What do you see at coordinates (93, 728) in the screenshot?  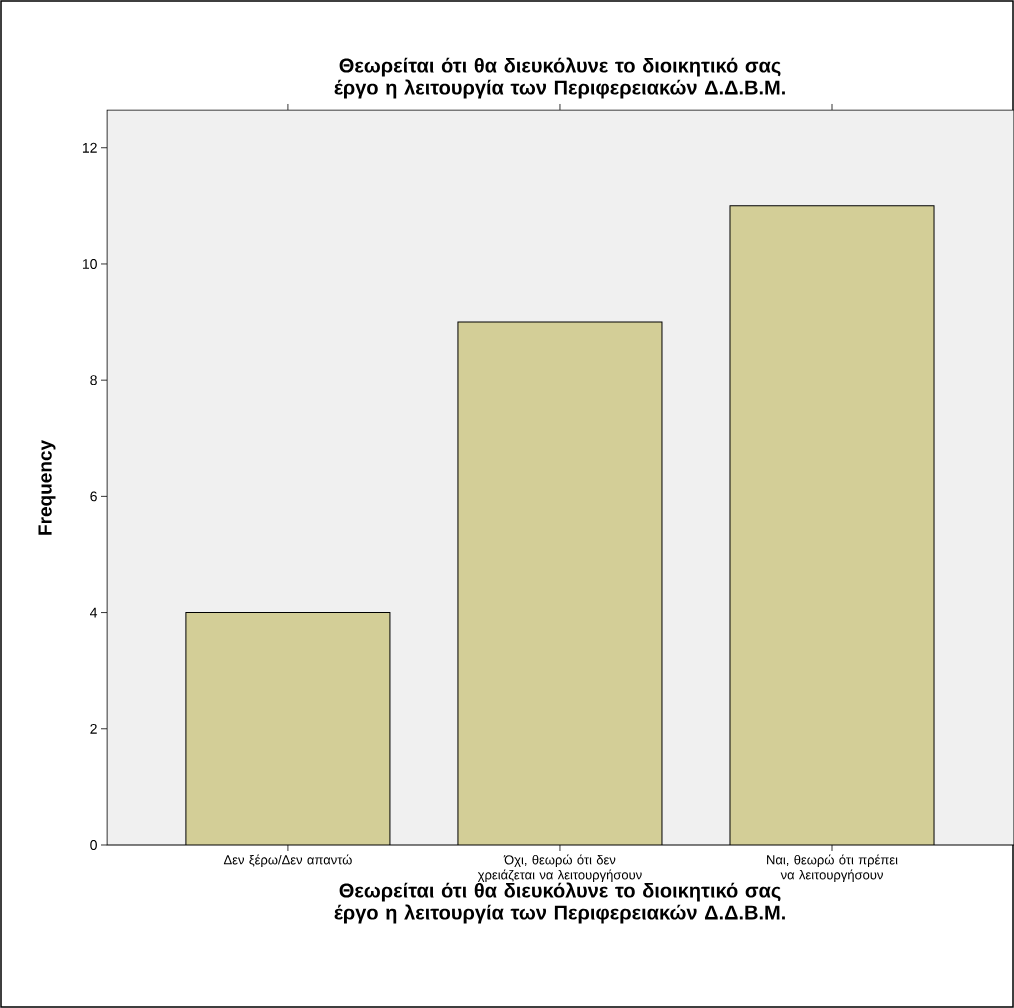 I see `y-tick-label: 2` at bounding box center [93, 728].